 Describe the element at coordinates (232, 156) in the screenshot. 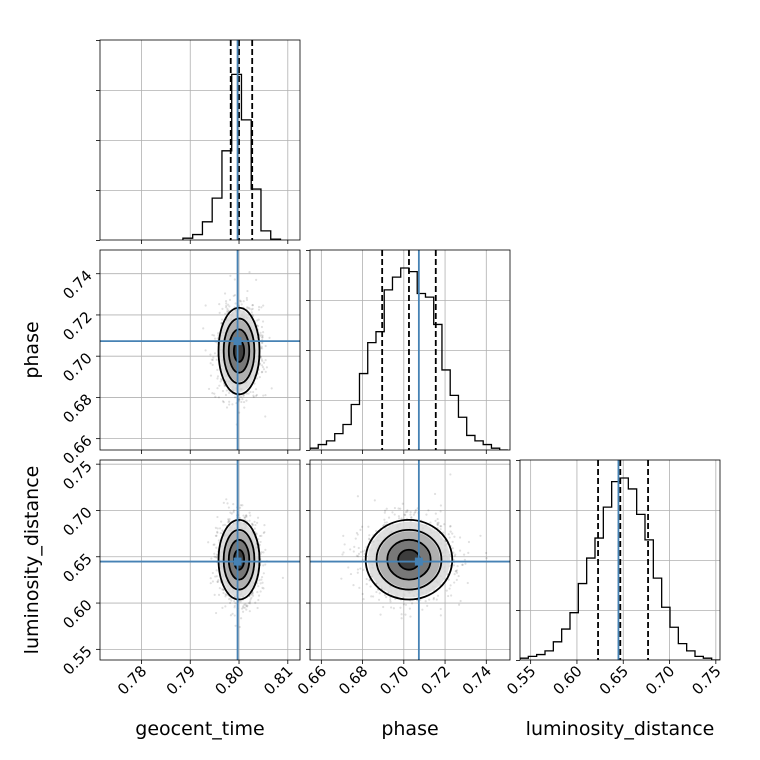

I see `histogram-geocent_time` at that location.